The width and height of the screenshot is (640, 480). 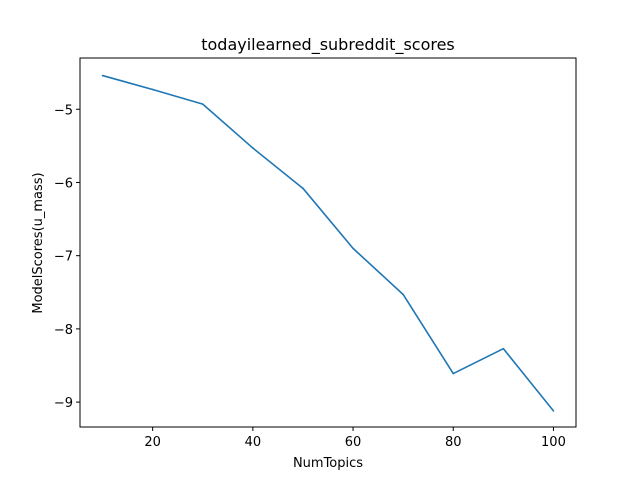 I want to click on x-tick-label: 100, so click(x=553, y=442).